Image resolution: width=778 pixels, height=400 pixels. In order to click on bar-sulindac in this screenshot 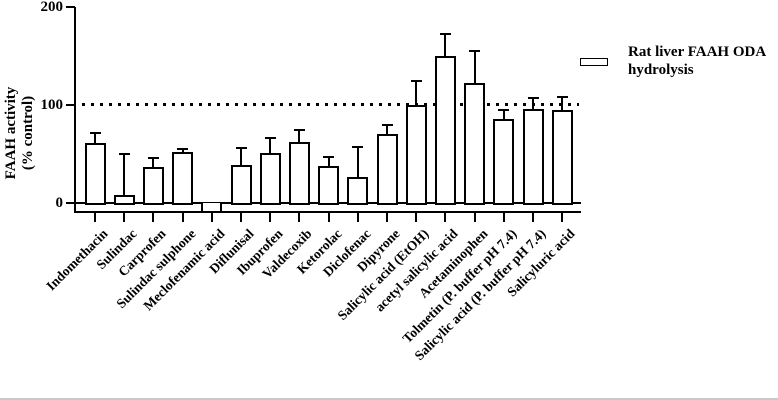, I will do `click(124, 200)`.